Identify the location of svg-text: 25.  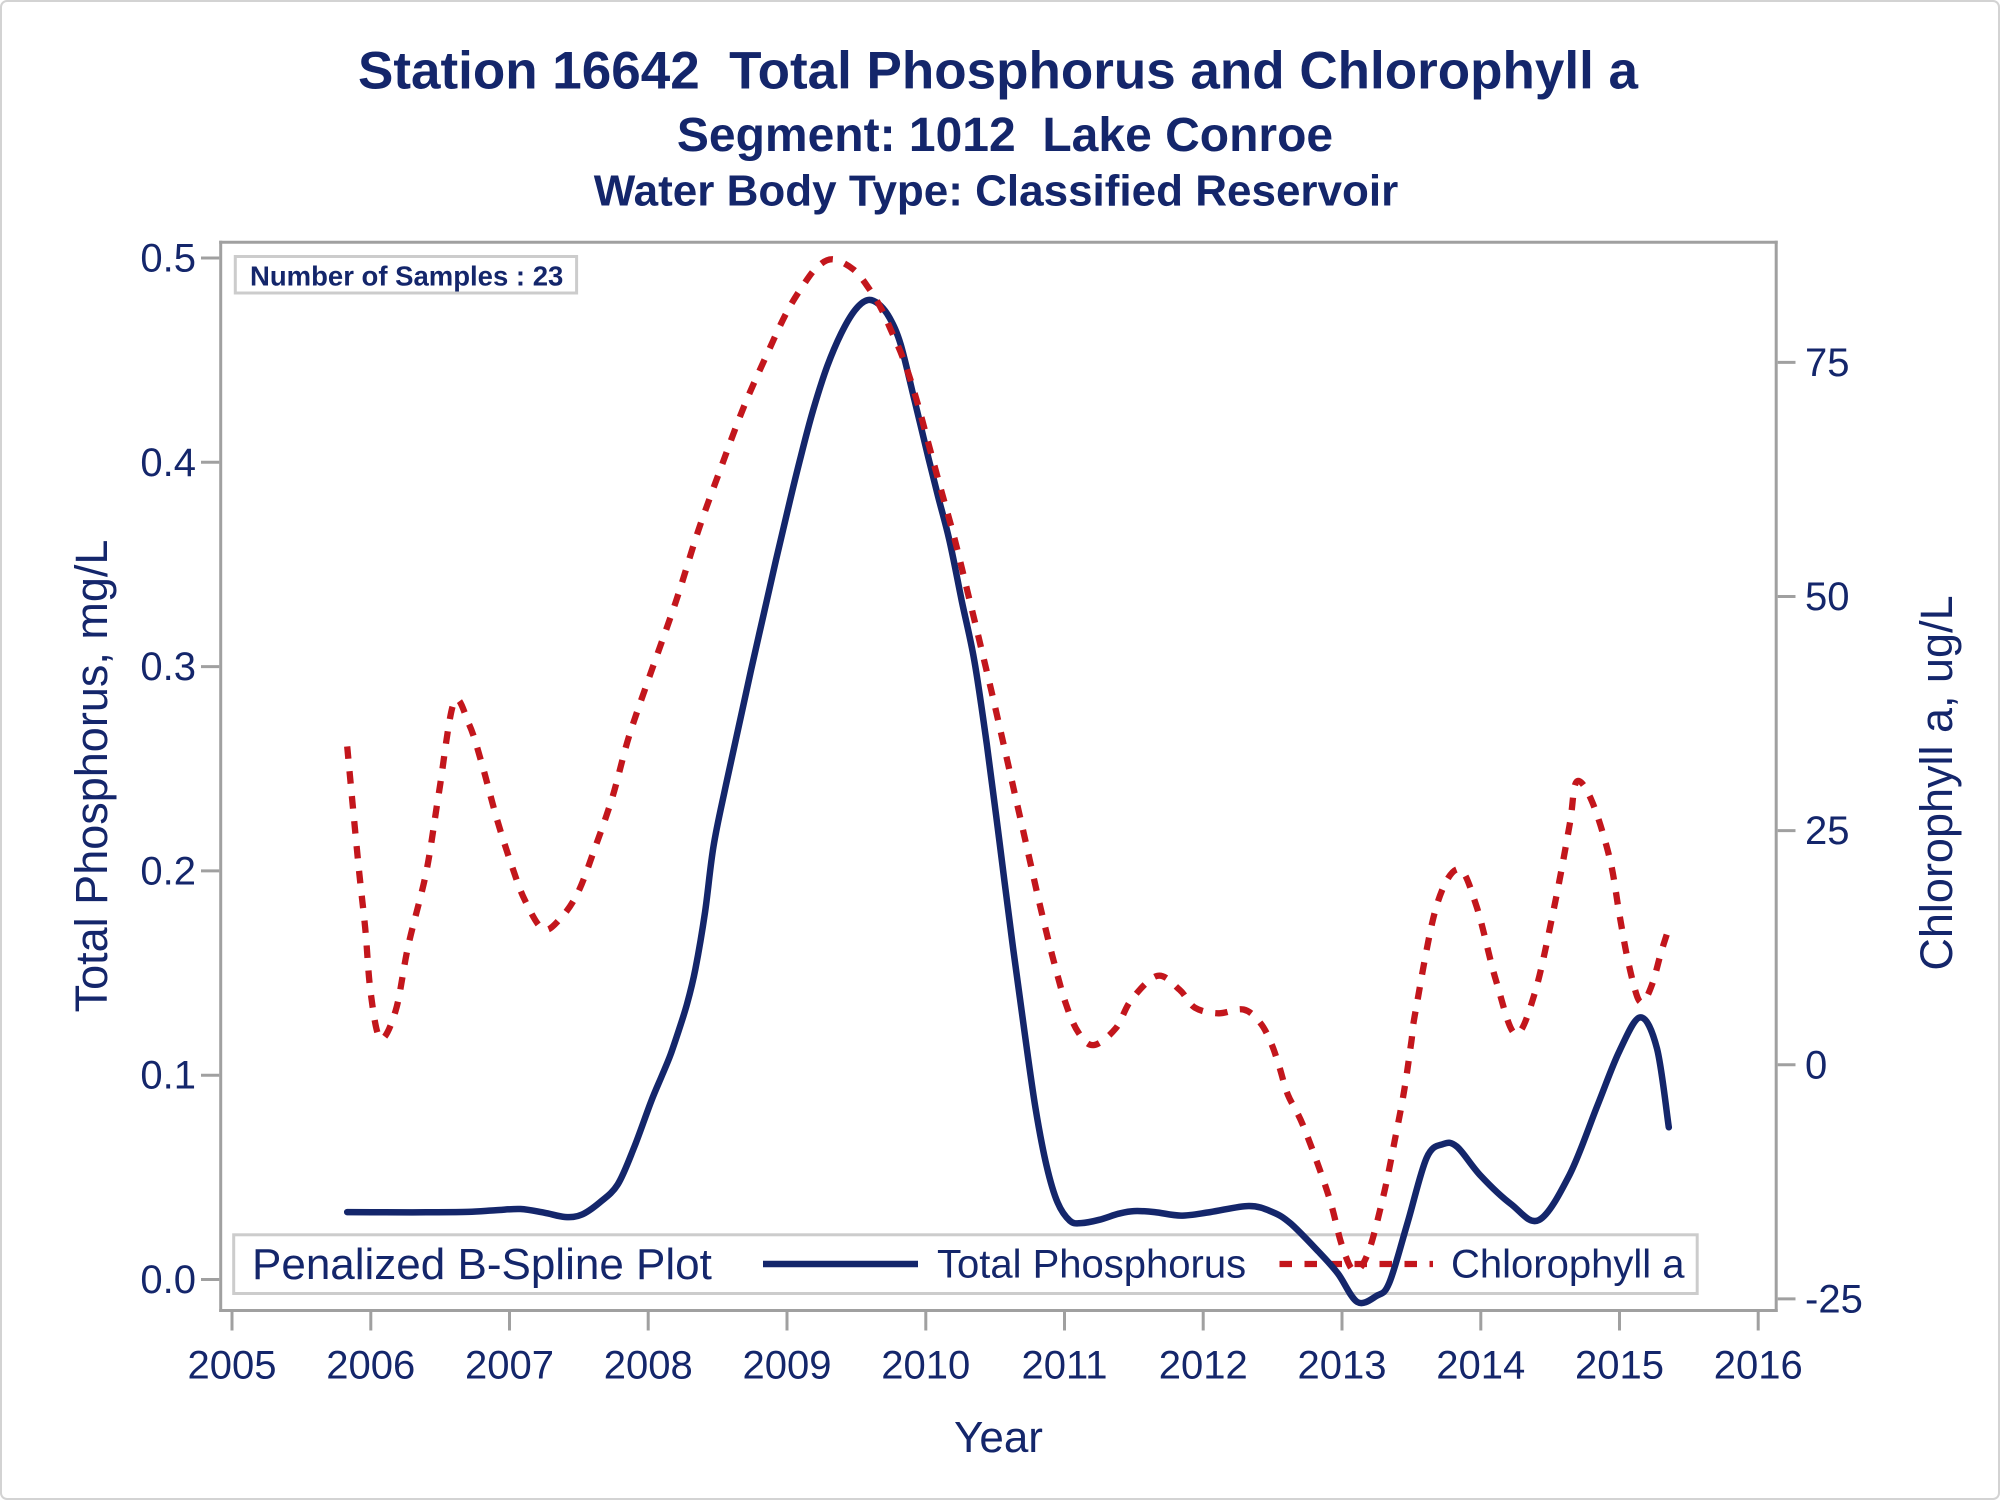
(1827, 831).